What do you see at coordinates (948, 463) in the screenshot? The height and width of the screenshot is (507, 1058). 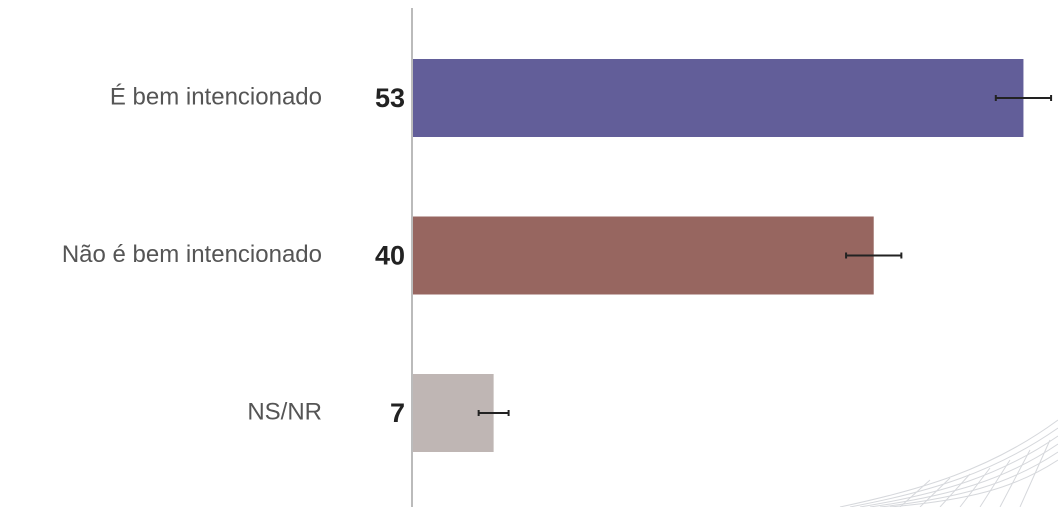 I see `decoration` at bounding box center [948, 463].